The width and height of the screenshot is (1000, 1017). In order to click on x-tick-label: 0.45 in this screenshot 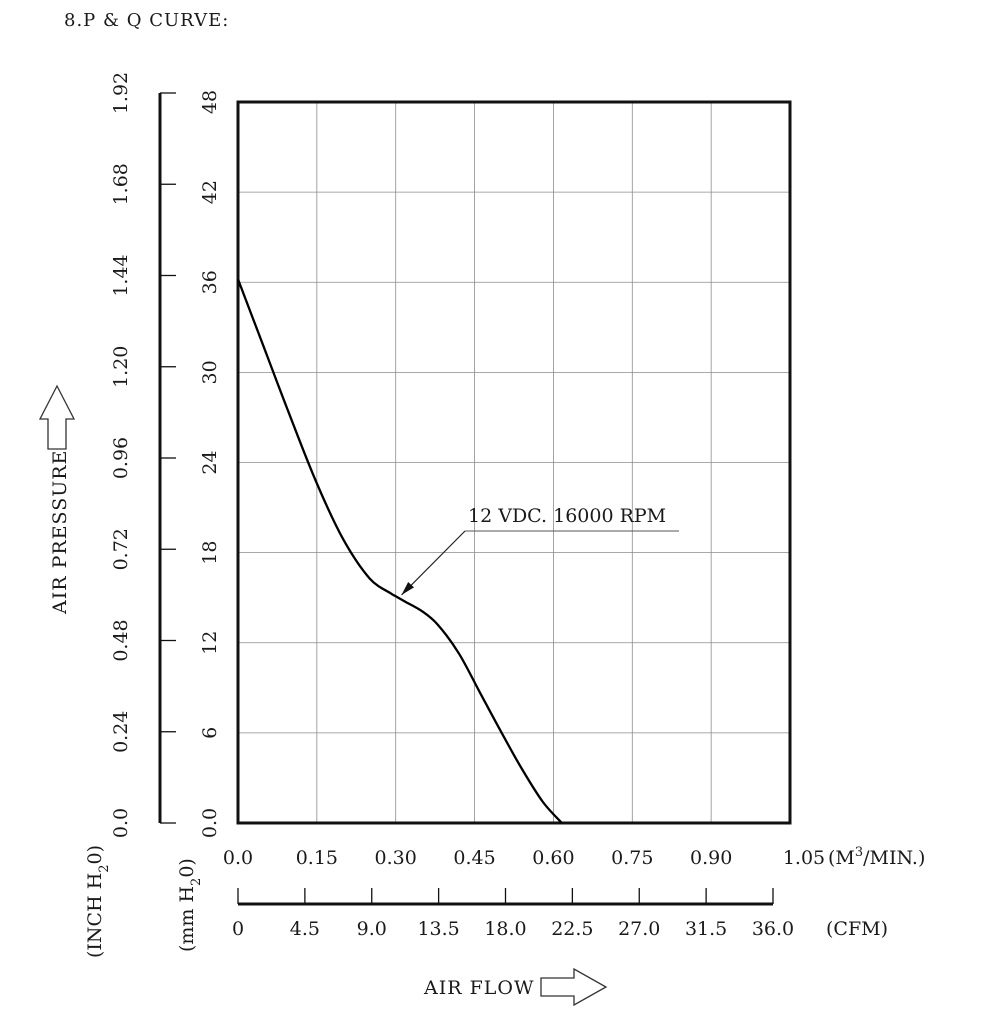, I will do `click(474, 858)`.